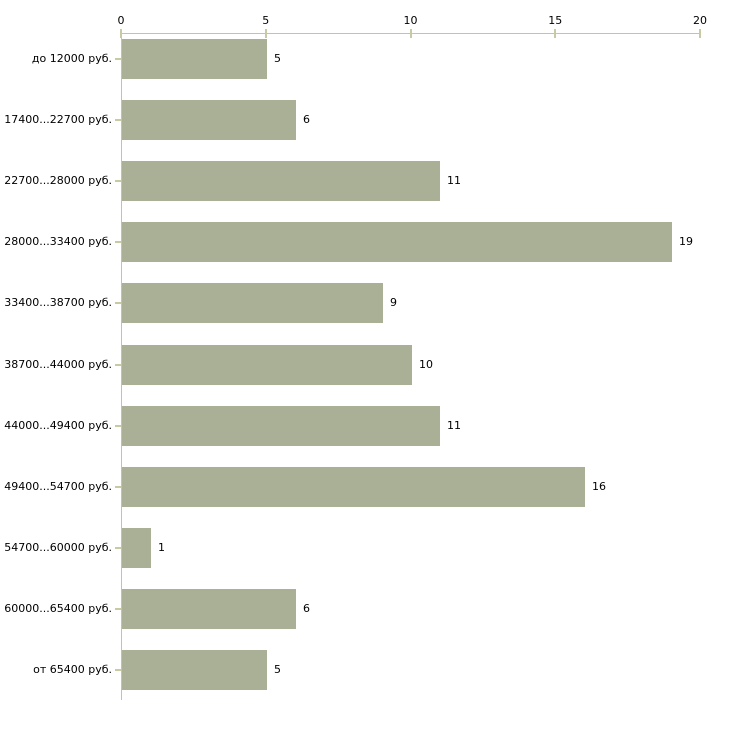  I want to click on category-label: 17400...22700 руб., so click(58, 119).